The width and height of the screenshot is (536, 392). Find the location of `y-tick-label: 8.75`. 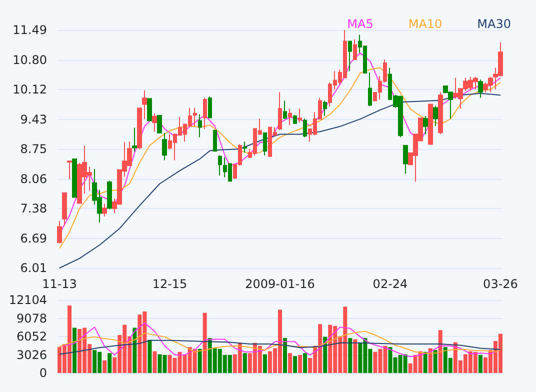

y-tick-label: 8.75 is located at coordinates (33, 149).